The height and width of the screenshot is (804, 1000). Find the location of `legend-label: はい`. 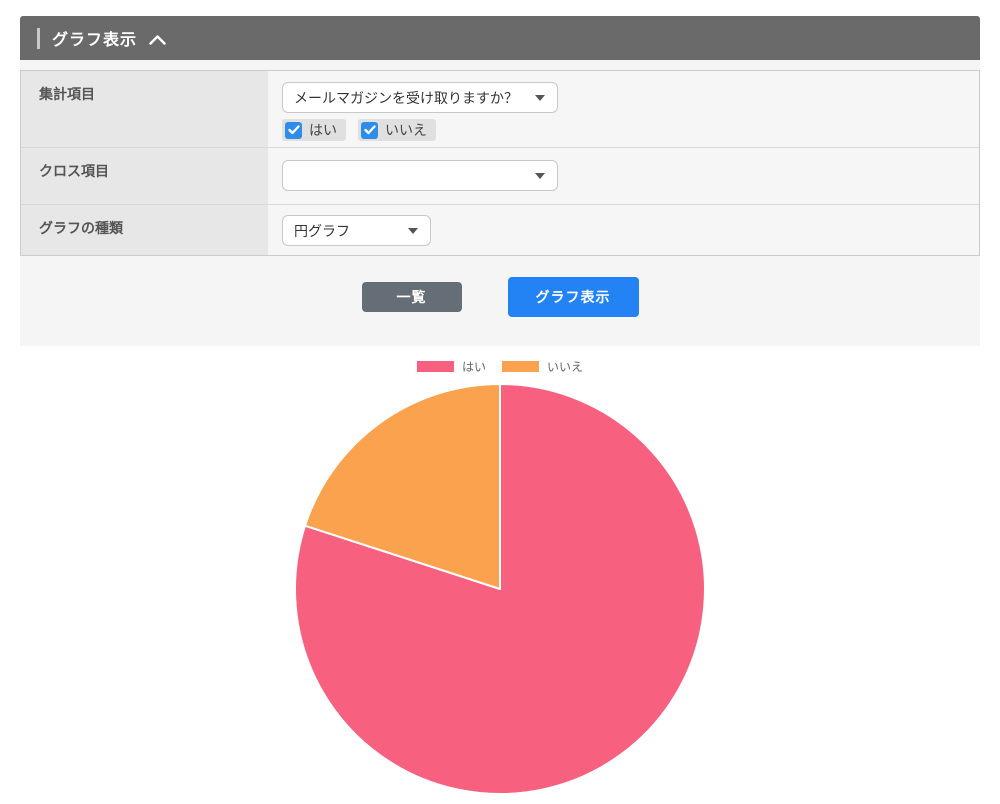

legend-label: はい is located at coordinates (473, 366).